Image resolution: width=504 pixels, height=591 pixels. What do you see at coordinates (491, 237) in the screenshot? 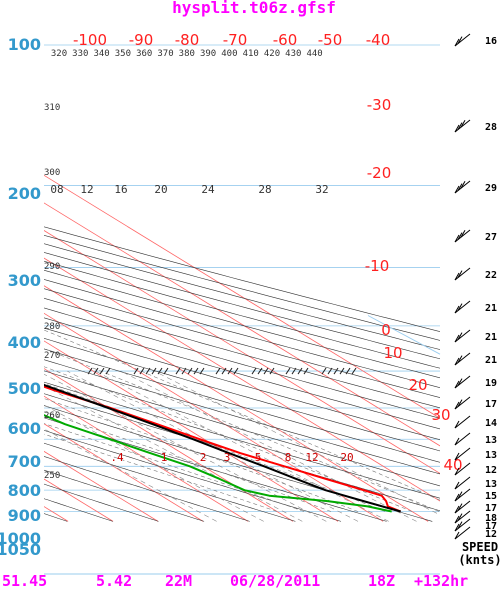
I see `wind-speed-label: 27` at bounding box center [491, 237].